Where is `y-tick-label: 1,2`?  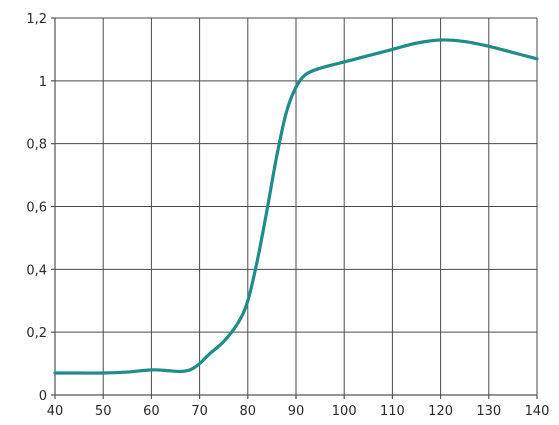 y-tick-label: 1,2 is located at coordinates (36, 19).